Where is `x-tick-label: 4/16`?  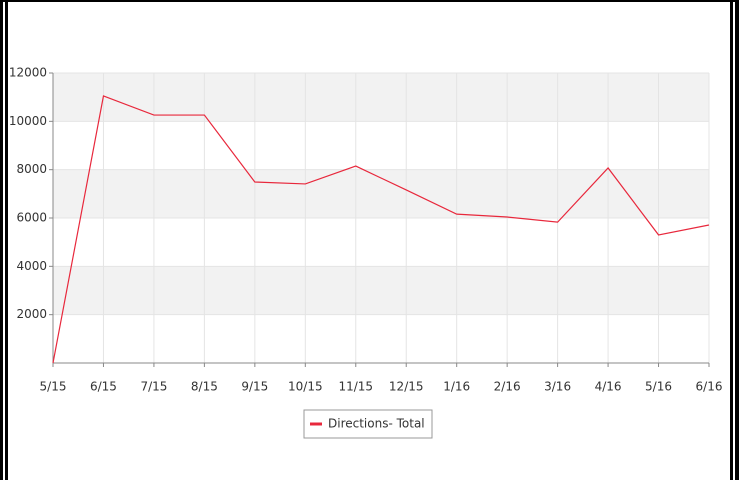 x-tick-label: 4/16 is located at coordinates (608, 387).